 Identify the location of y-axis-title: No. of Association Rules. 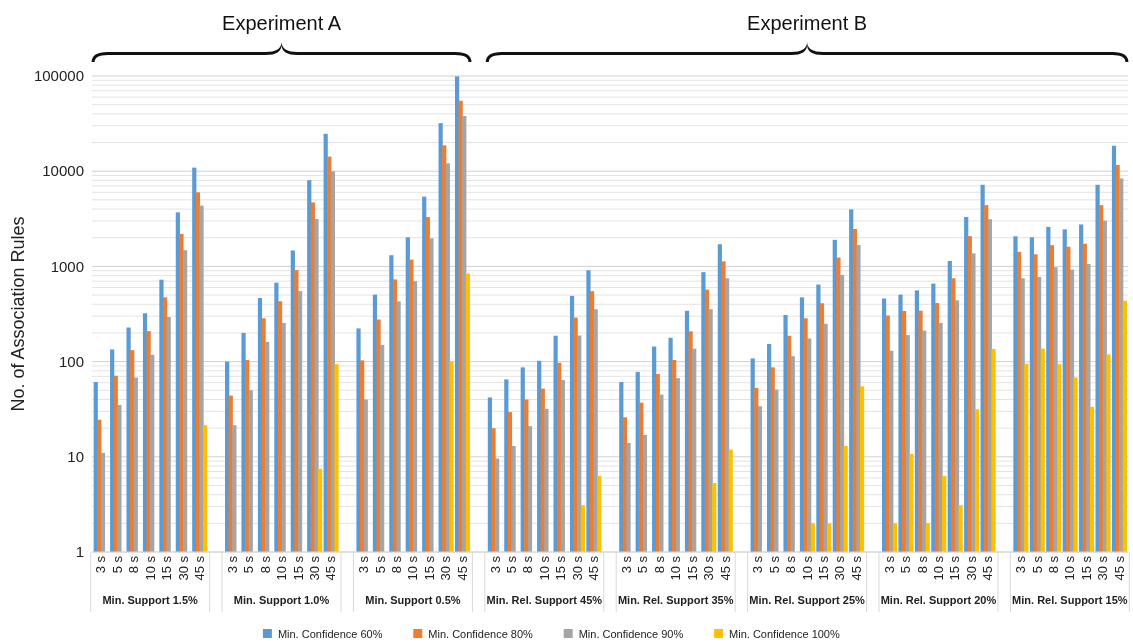
(18, 314).